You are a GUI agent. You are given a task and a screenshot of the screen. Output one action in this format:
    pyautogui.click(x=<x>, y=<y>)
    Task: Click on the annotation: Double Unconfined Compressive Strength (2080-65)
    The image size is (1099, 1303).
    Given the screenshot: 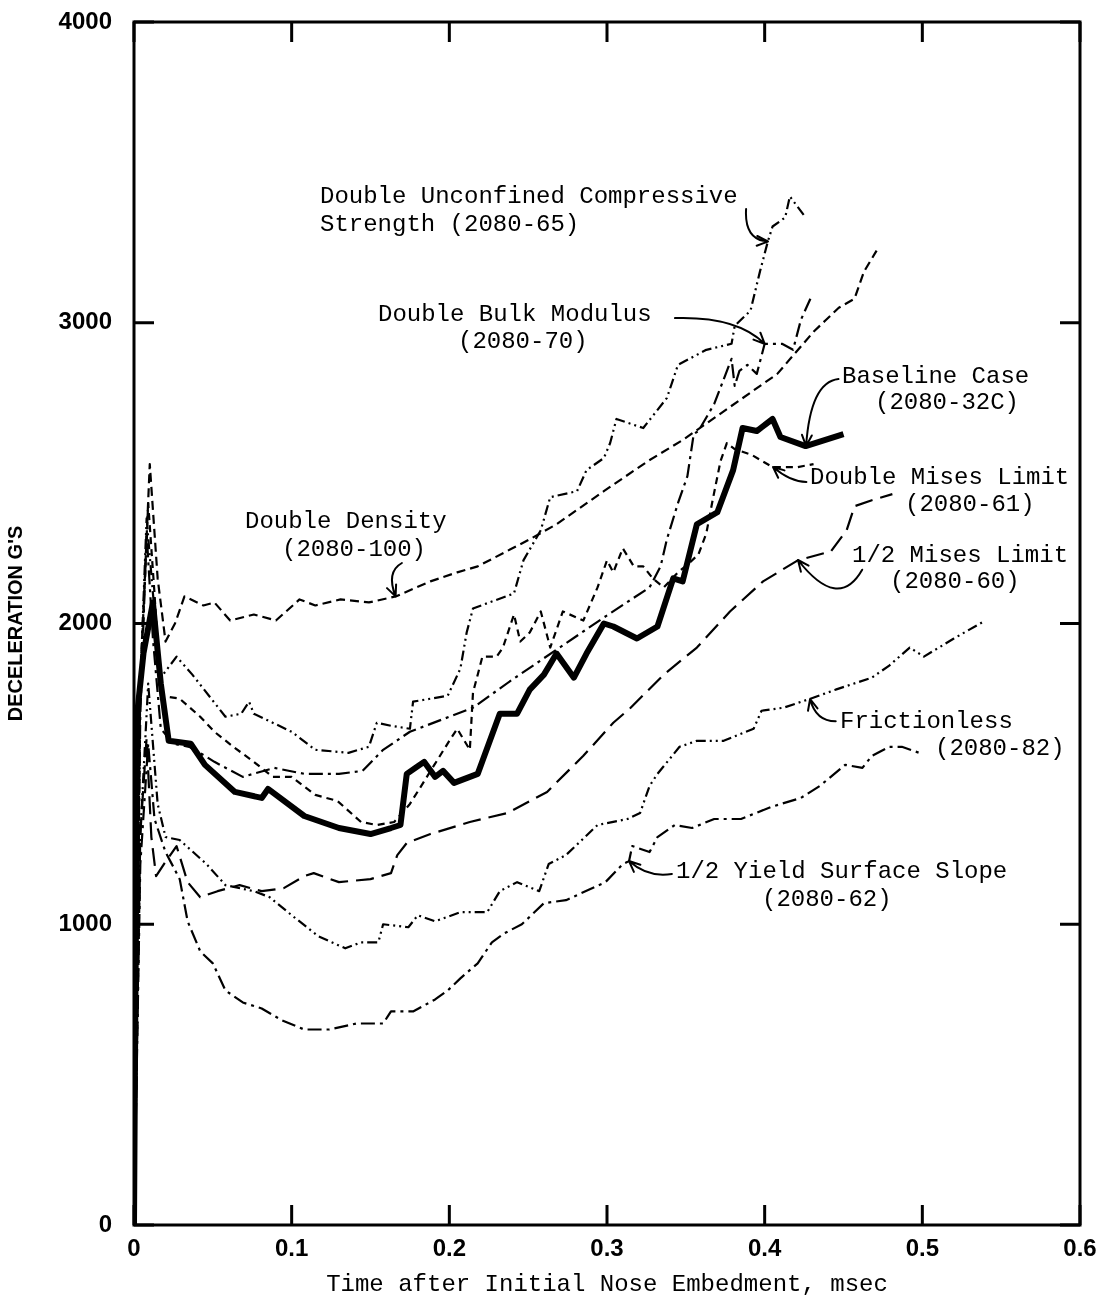 What is the action you would take?
    pyautogui.click(x=529, y=211)
    